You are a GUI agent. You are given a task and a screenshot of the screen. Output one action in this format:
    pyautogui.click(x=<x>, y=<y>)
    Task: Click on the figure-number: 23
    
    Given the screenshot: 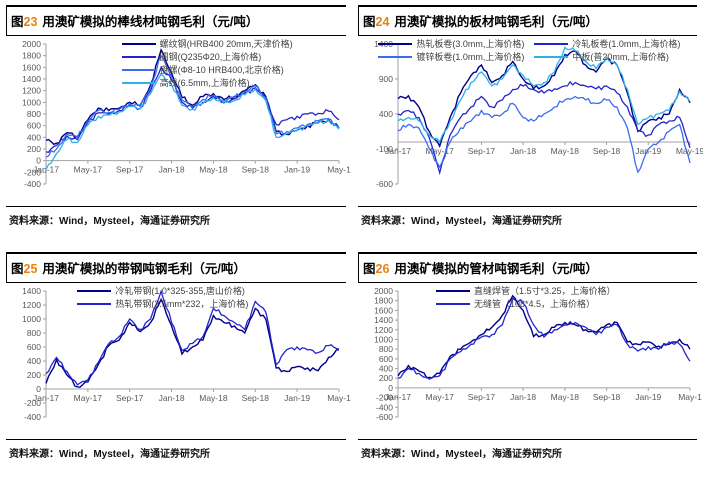 What is the action you would take?
    pyautogui.click(x=30, y=22)
    